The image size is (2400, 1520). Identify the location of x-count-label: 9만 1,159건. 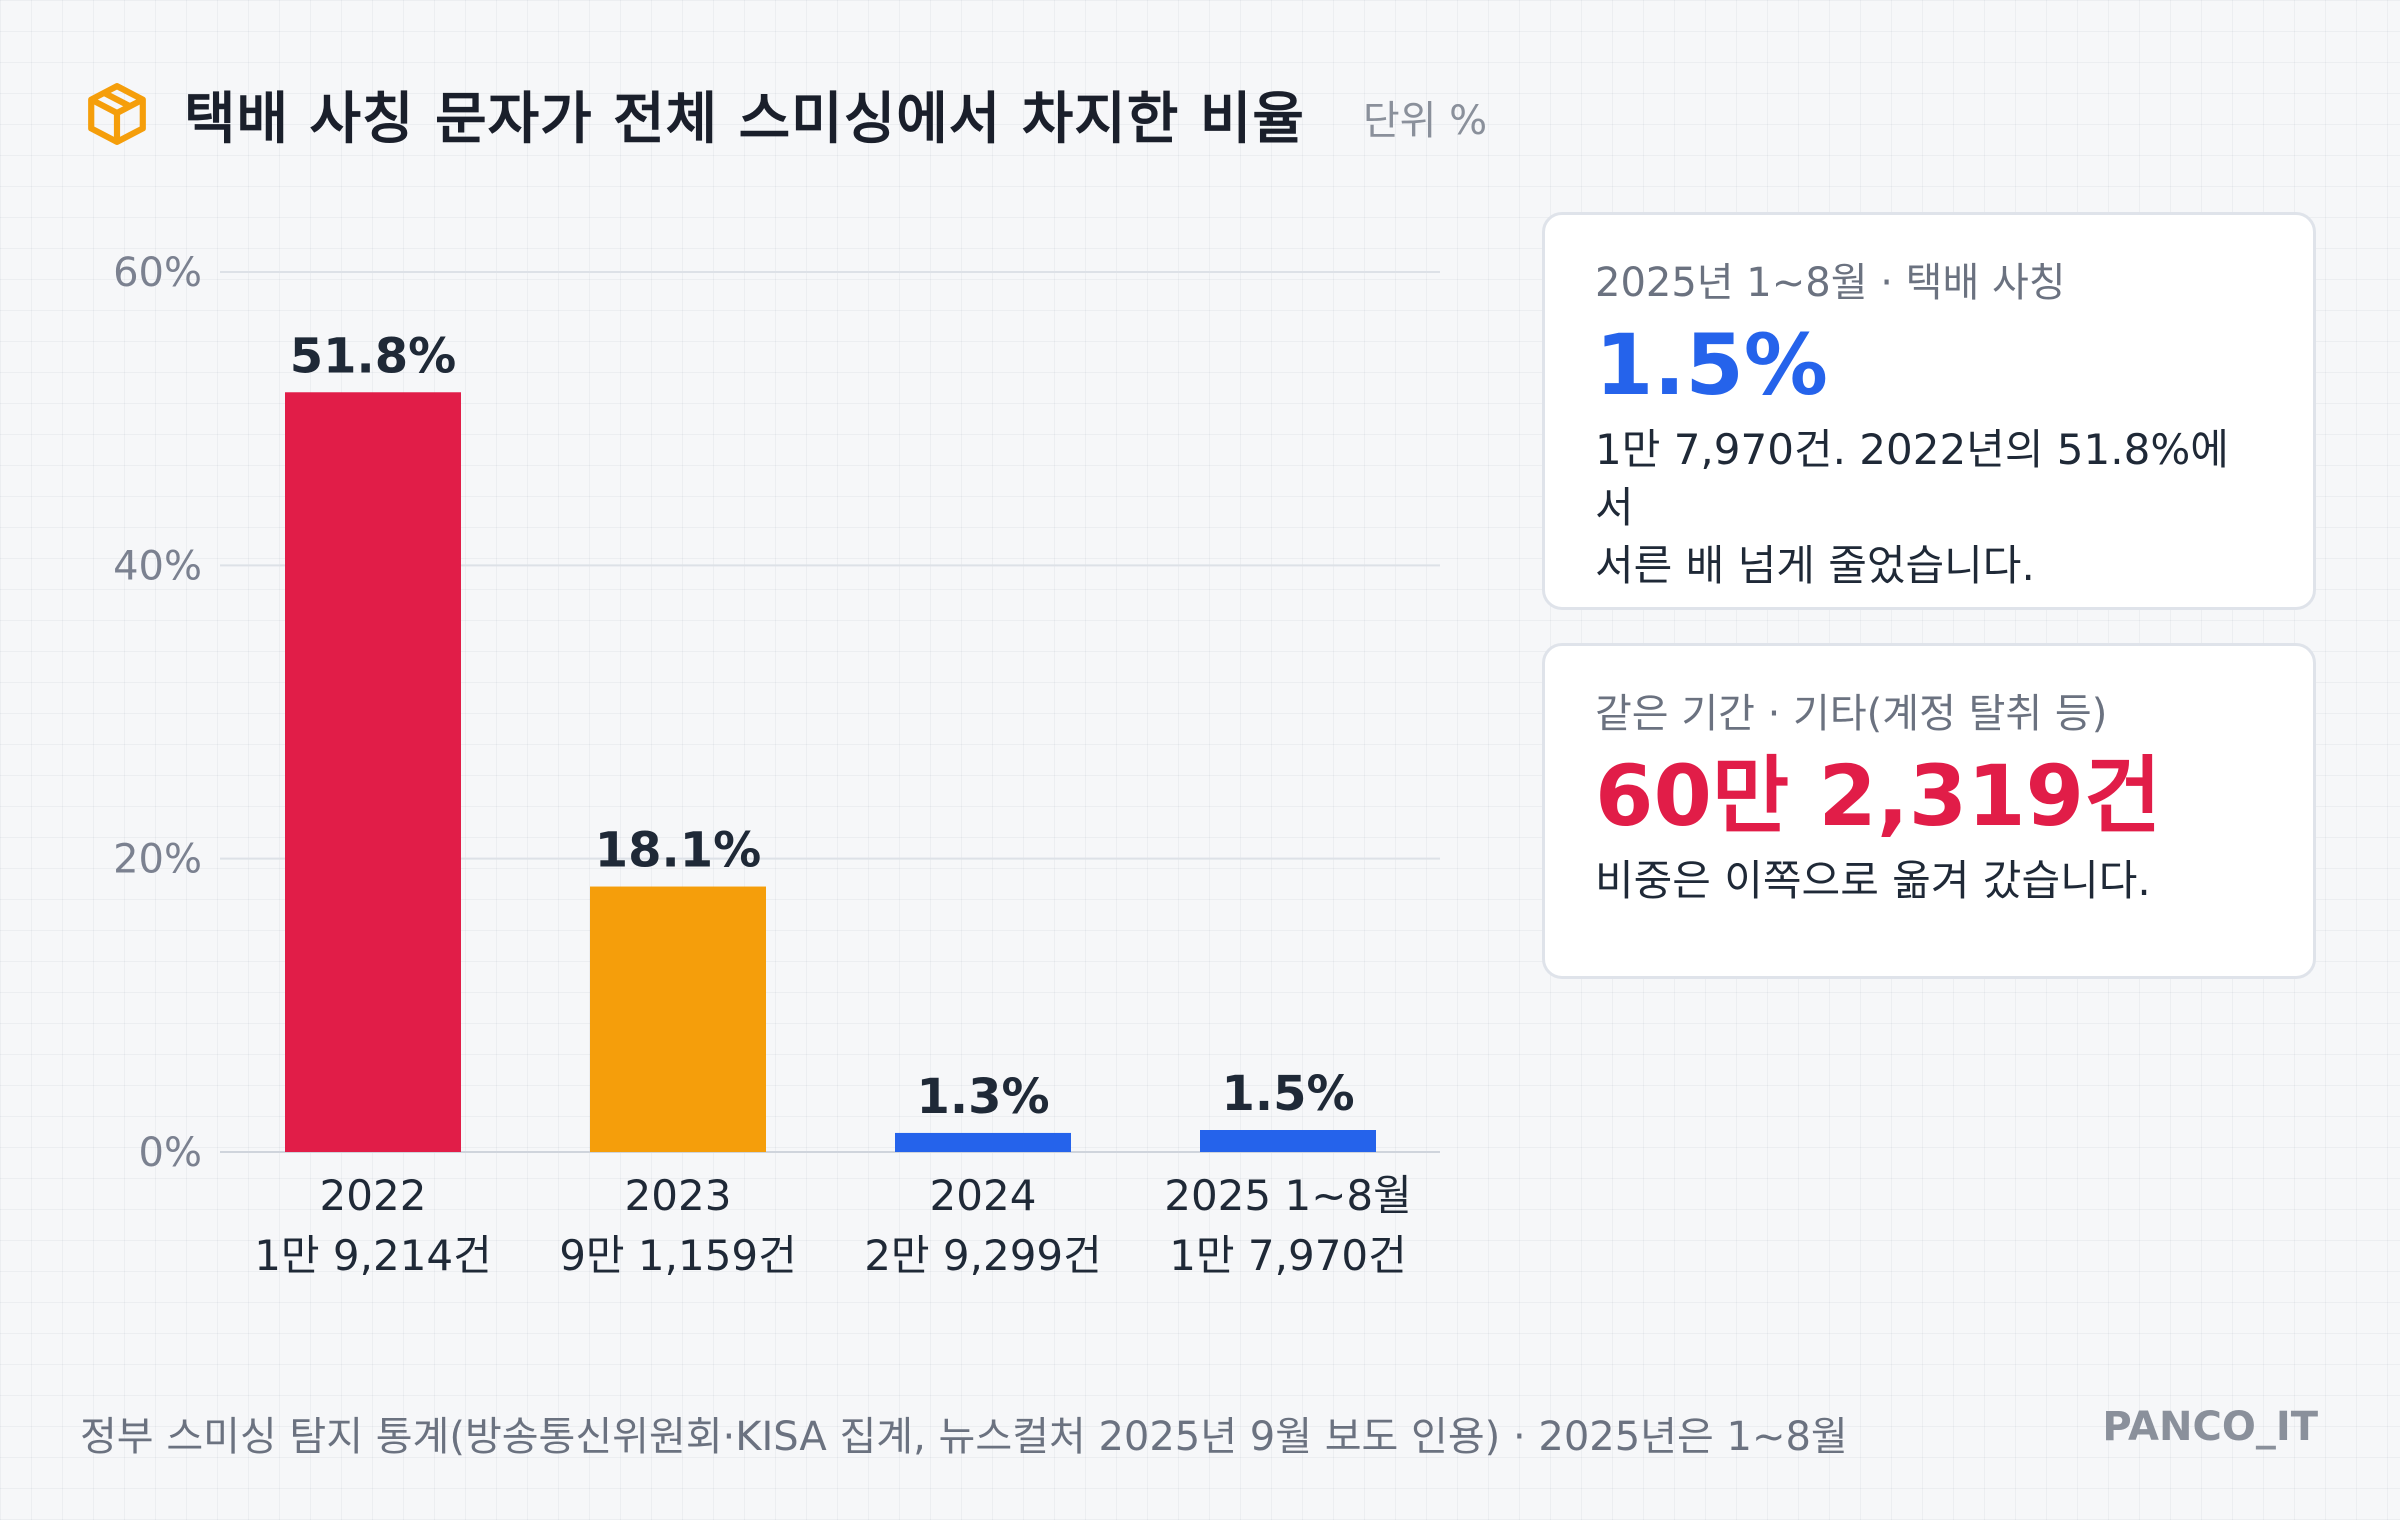
(678, 1255).